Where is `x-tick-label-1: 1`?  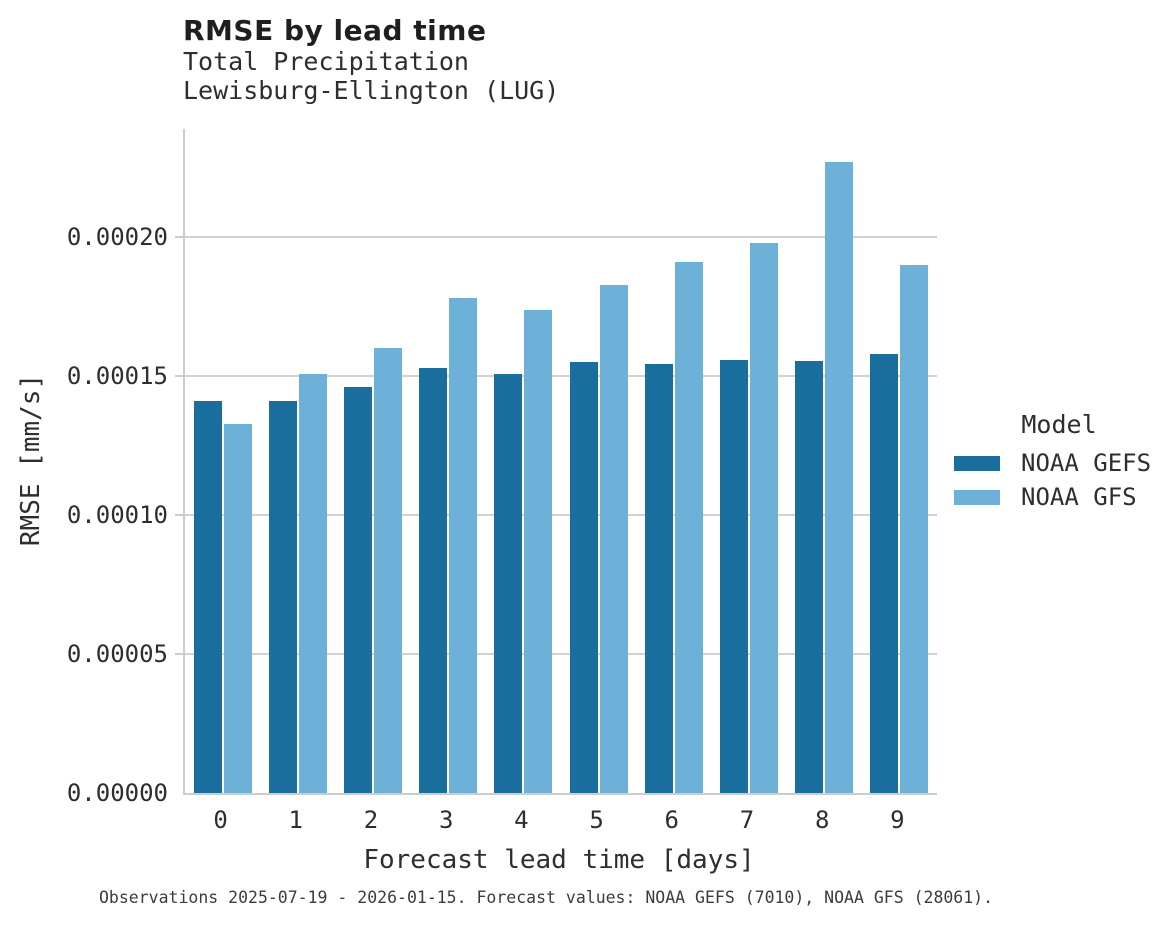 x-tick-label-1: 1 is located at coordinates (295, 820).